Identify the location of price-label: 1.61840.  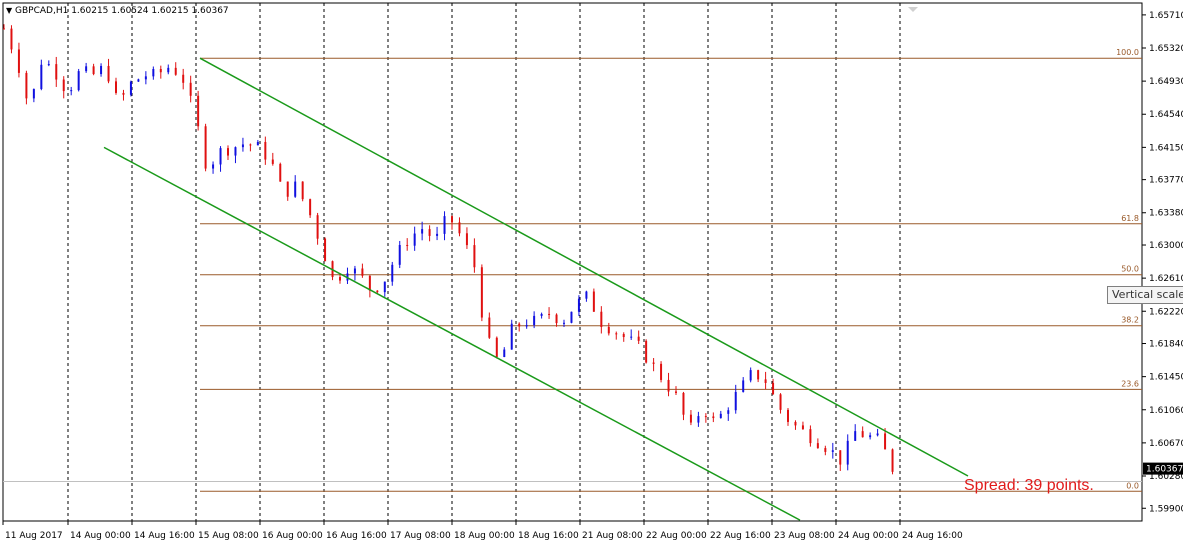
(1166, 345).